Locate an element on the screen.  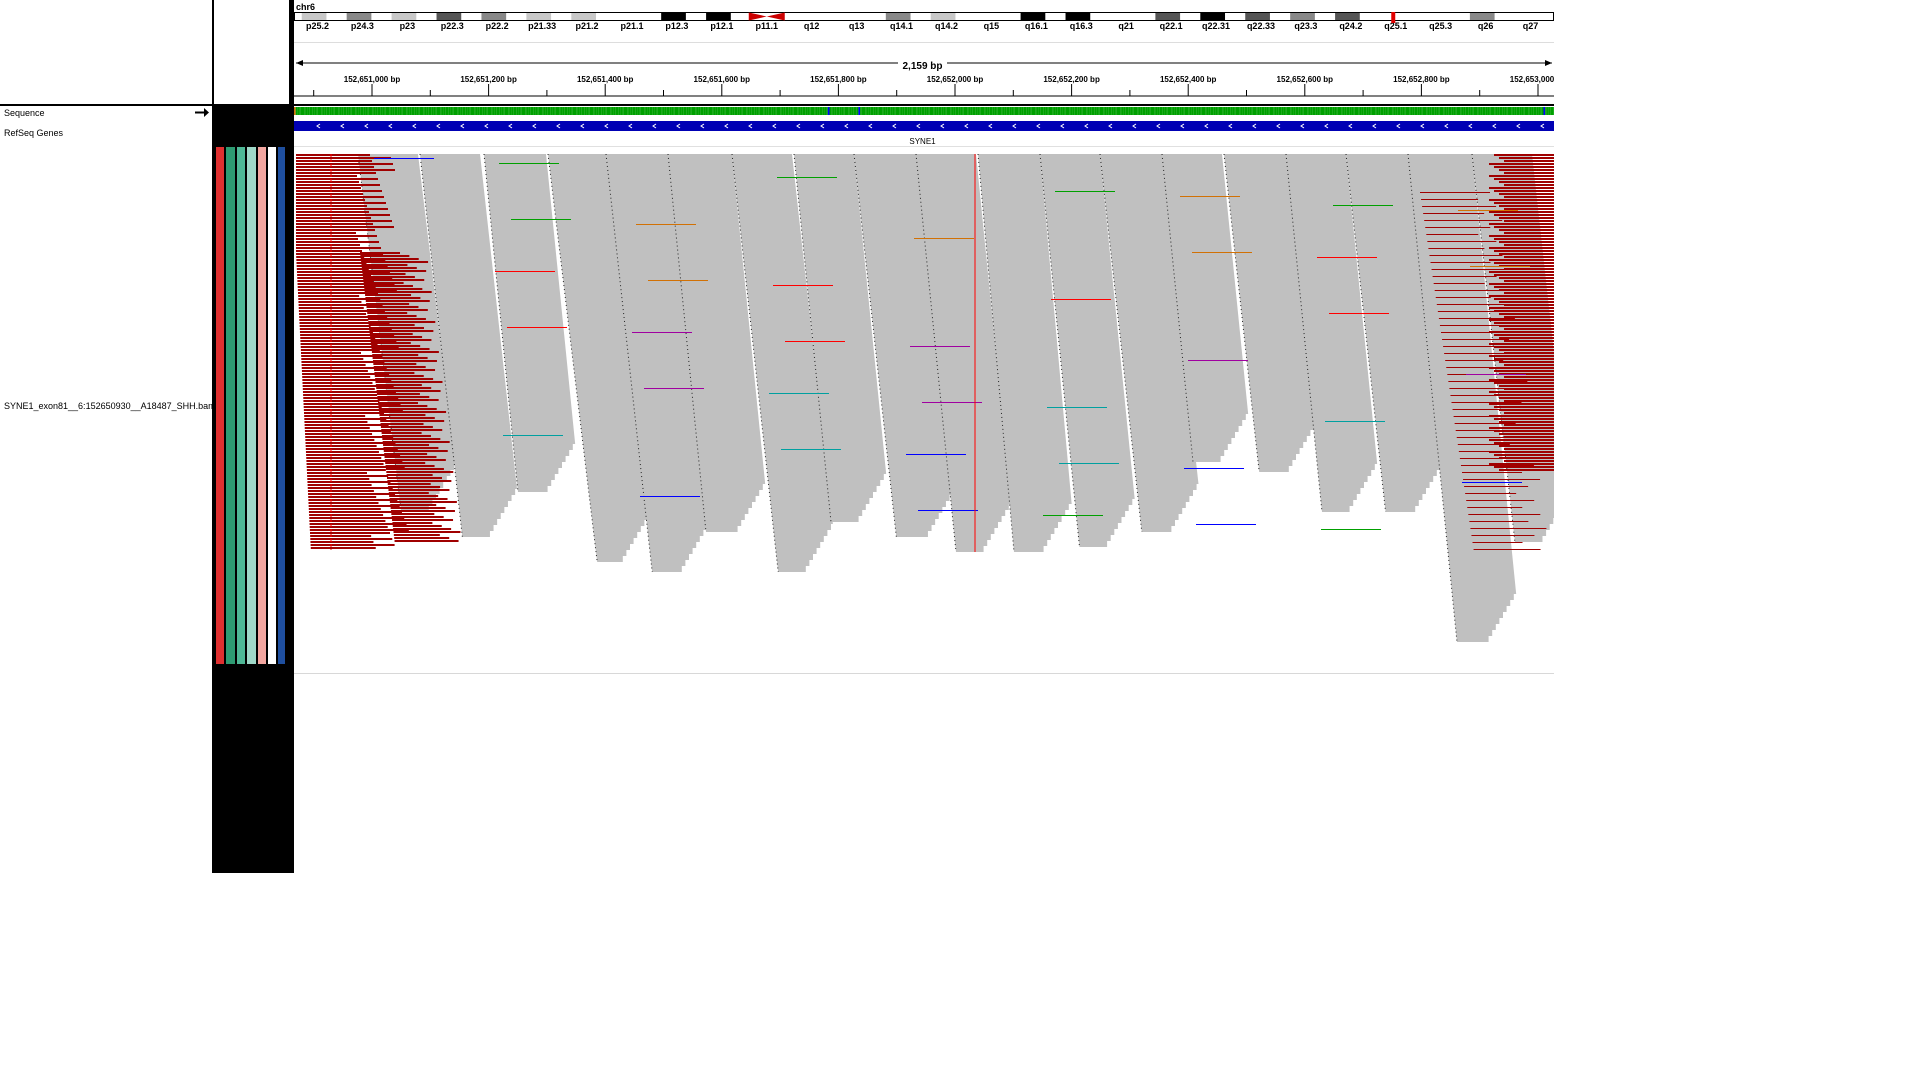
ideogram-band: q26 is located at coordinates (1482, 22).